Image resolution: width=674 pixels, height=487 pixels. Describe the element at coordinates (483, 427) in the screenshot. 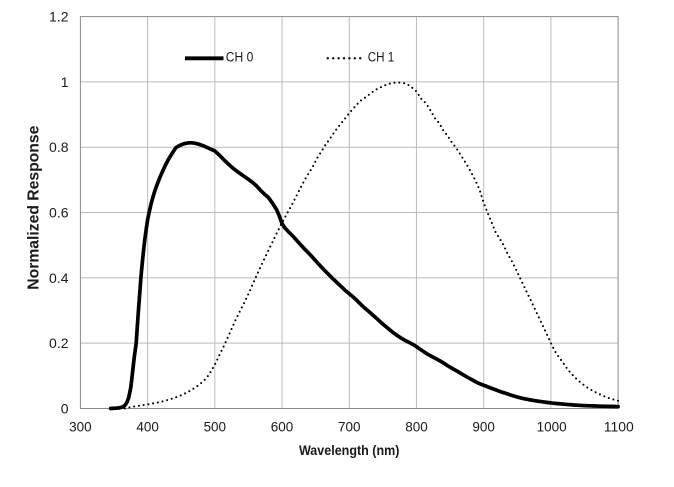

I see `svg-text: 900` at that location.